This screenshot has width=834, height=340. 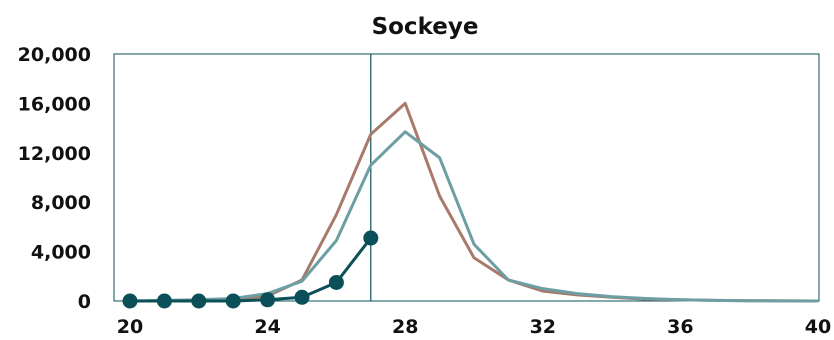 What do you see at coordinates (130, 327) in the screenshot?
I see `x-tick-label: 20` at bounding box center [130, 327].